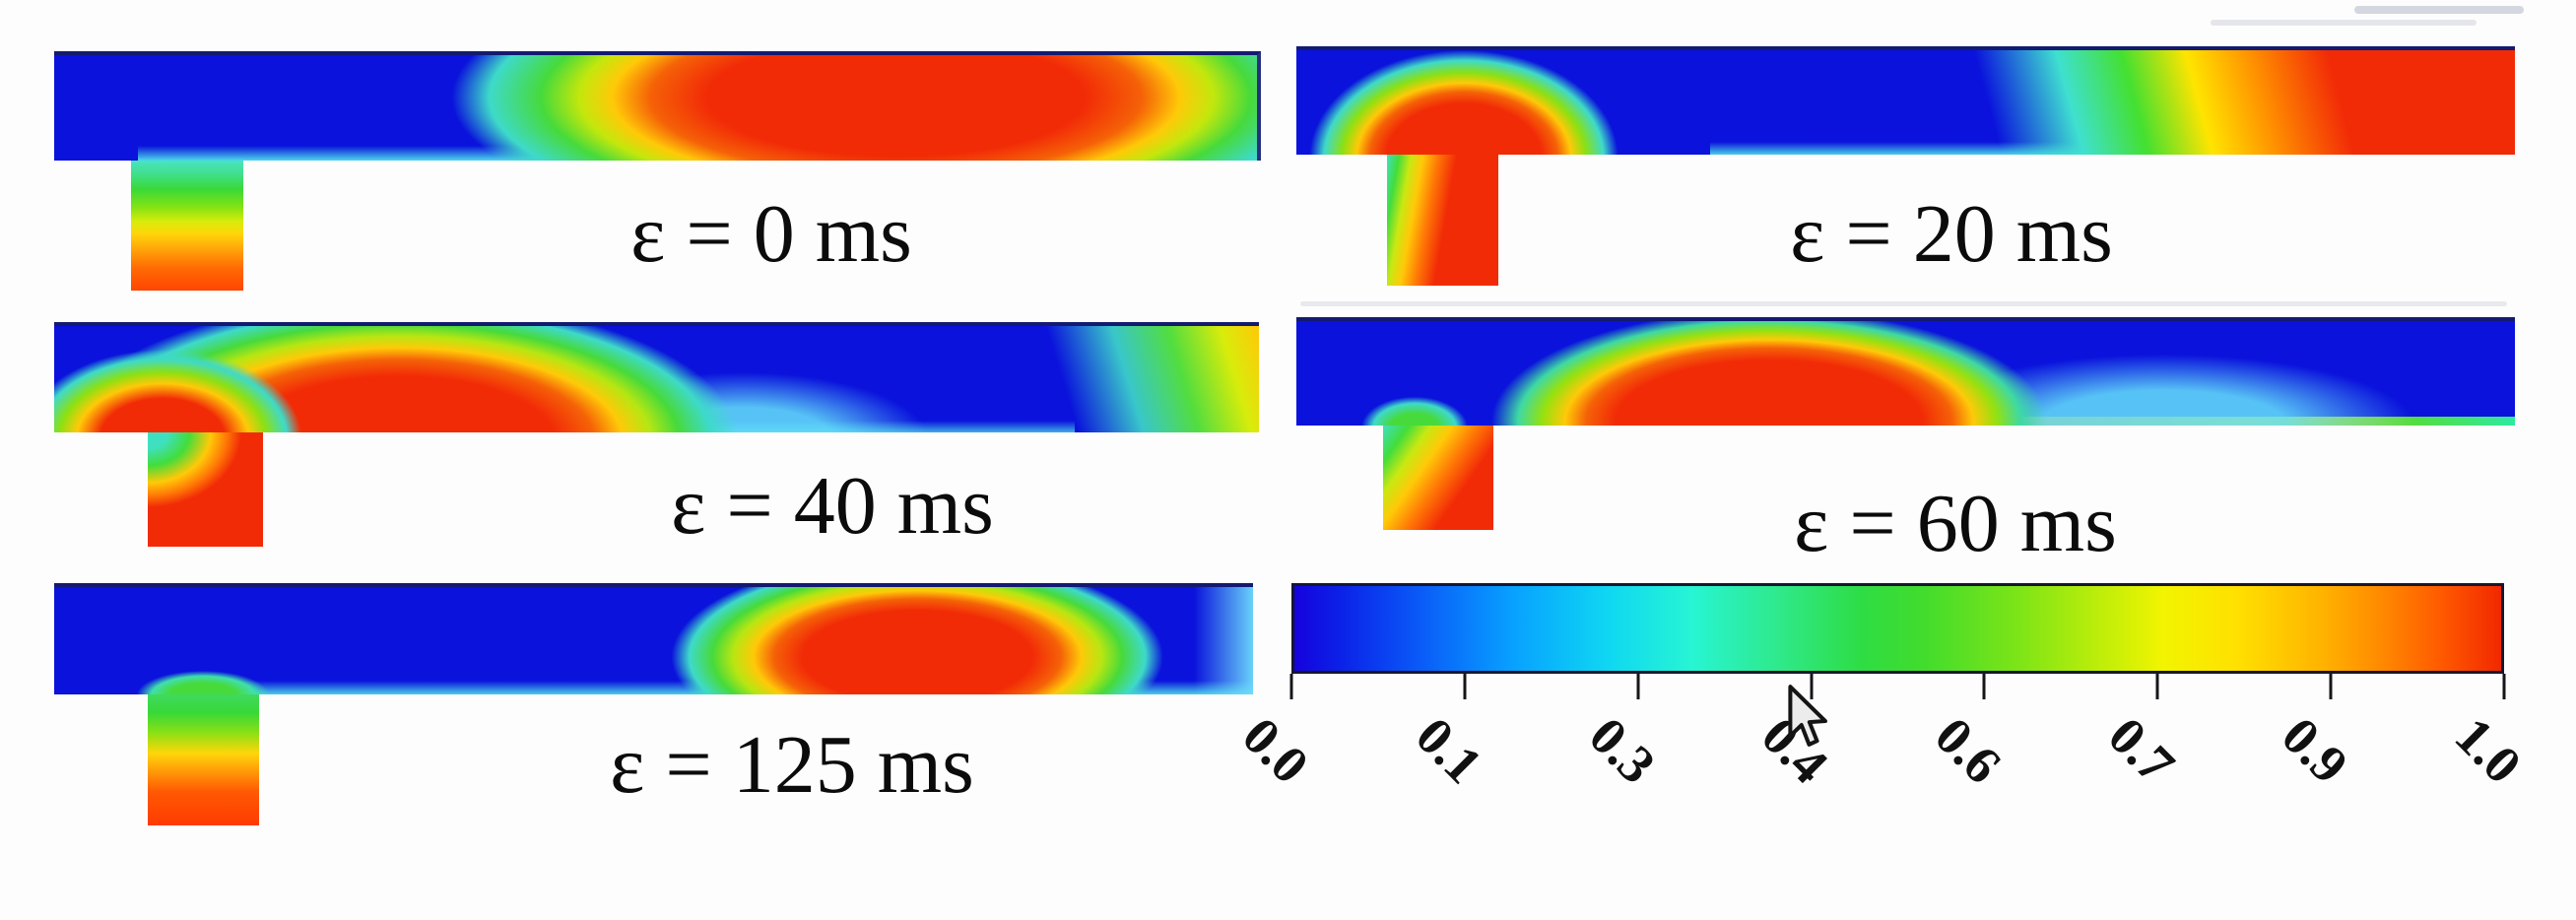  What do you see at coordinates (1443, 221) in the screenshot?
I see `injection-port-eps-20ms` at bounding box center [1443, 221].